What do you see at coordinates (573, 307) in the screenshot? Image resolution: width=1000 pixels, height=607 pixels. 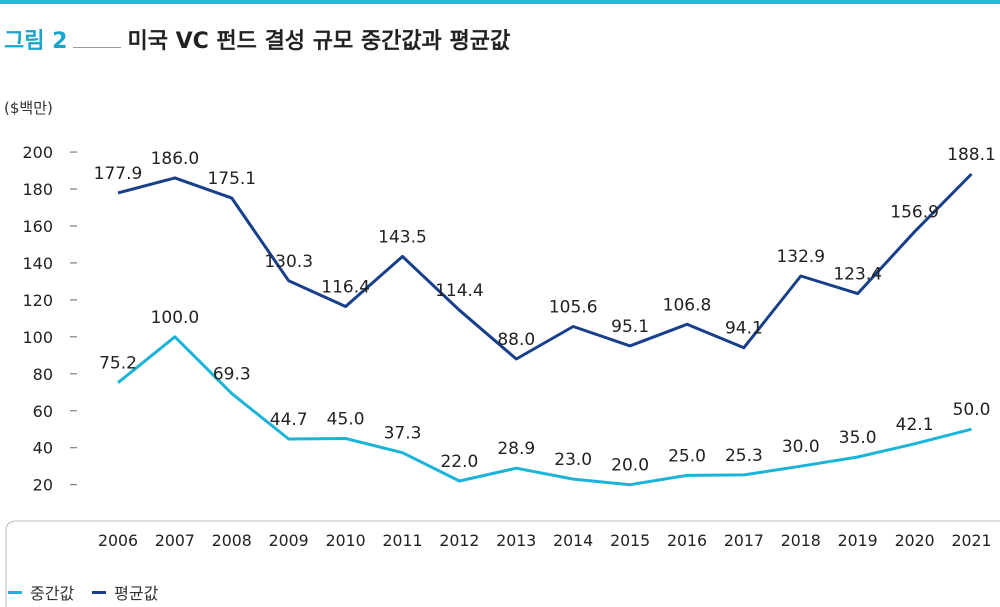 I see `mean-data-label: 105.6` at bounding box center [573, 307].